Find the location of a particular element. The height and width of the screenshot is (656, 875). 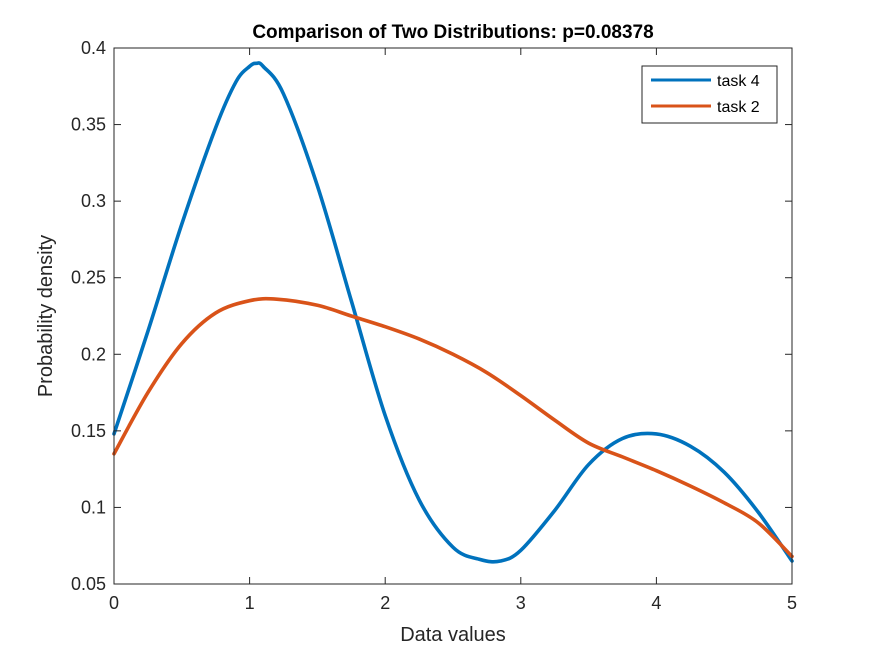

legend: task 4 task 2 is located at coordinates (709, 94).